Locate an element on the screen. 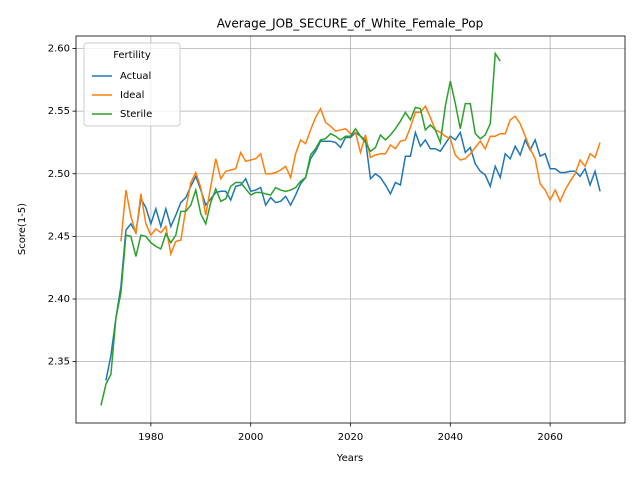  y-tick-label: 2.55 is located at coordinates (59, 111).